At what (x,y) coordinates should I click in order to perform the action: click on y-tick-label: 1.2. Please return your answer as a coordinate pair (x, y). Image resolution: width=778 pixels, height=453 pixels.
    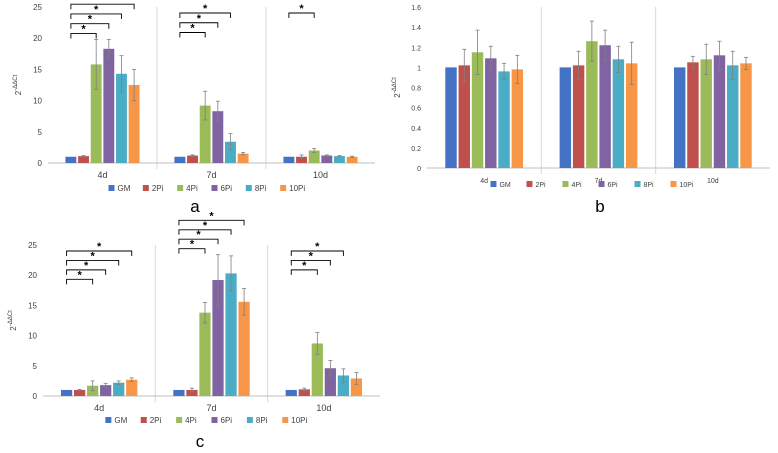
    Looking at the image, I should click on (416, 48).